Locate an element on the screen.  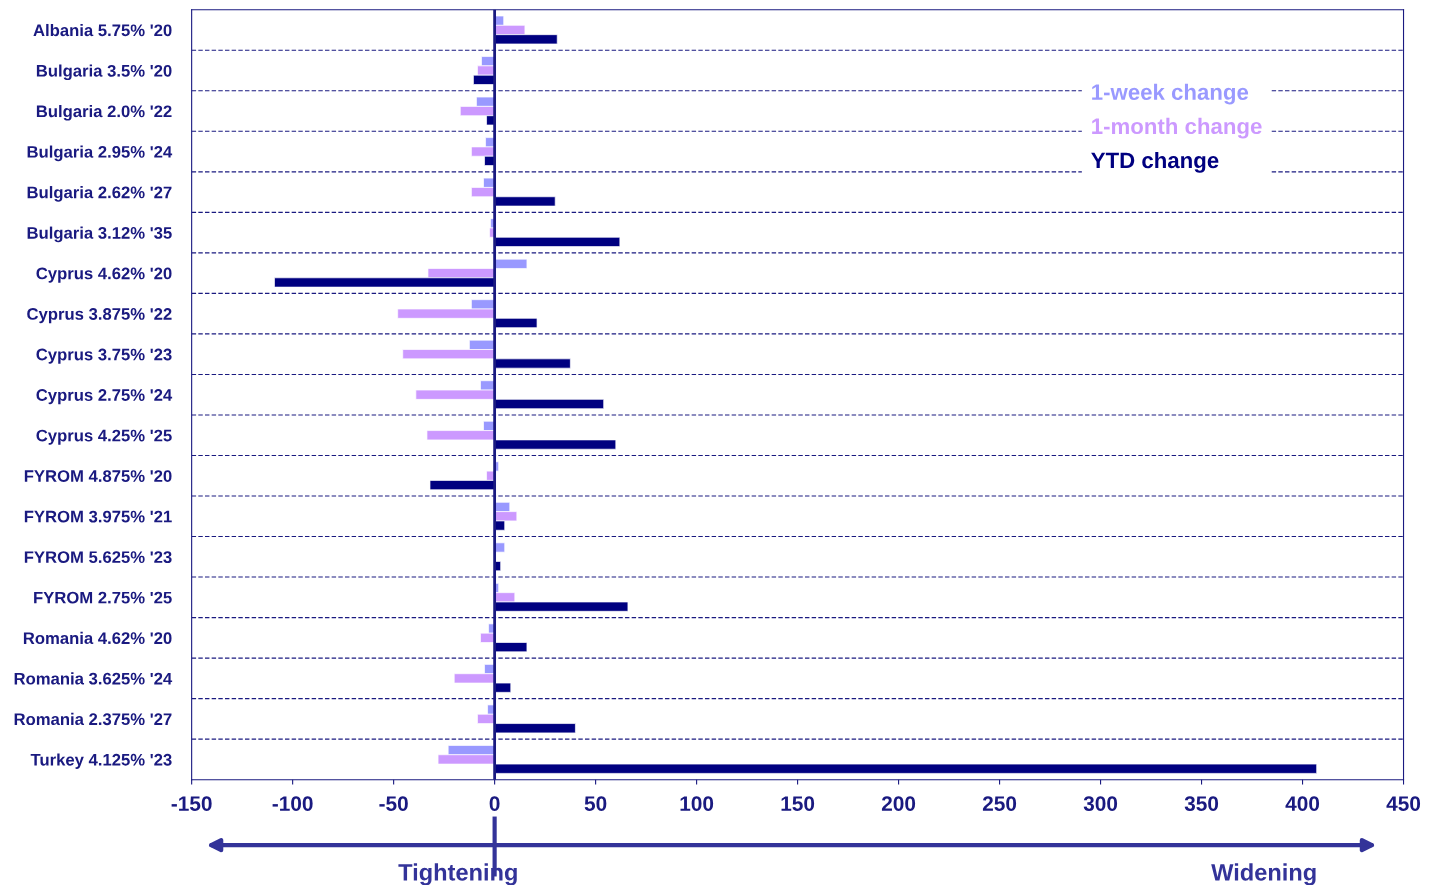
x-tick-label: 150 is located at coordinates (798, 803).